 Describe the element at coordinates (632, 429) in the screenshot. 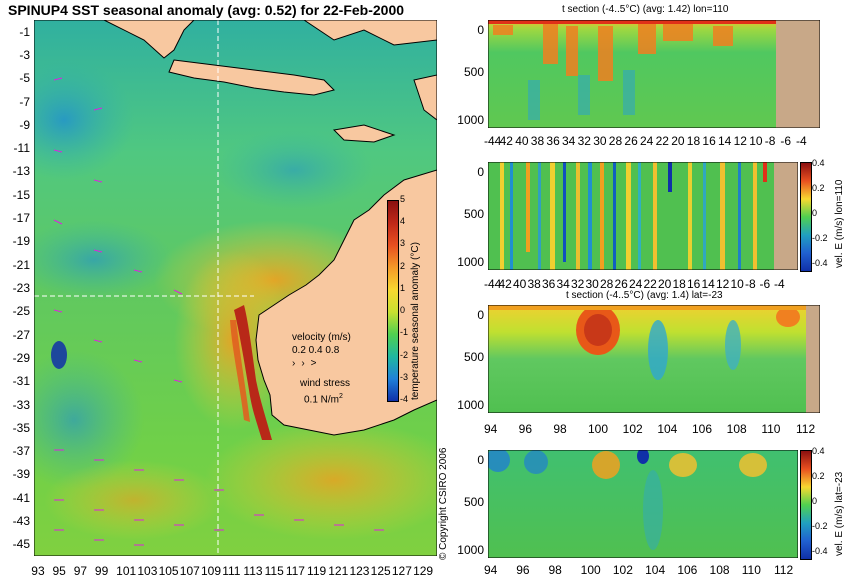

I see `x-tick-label: 102` at that location.